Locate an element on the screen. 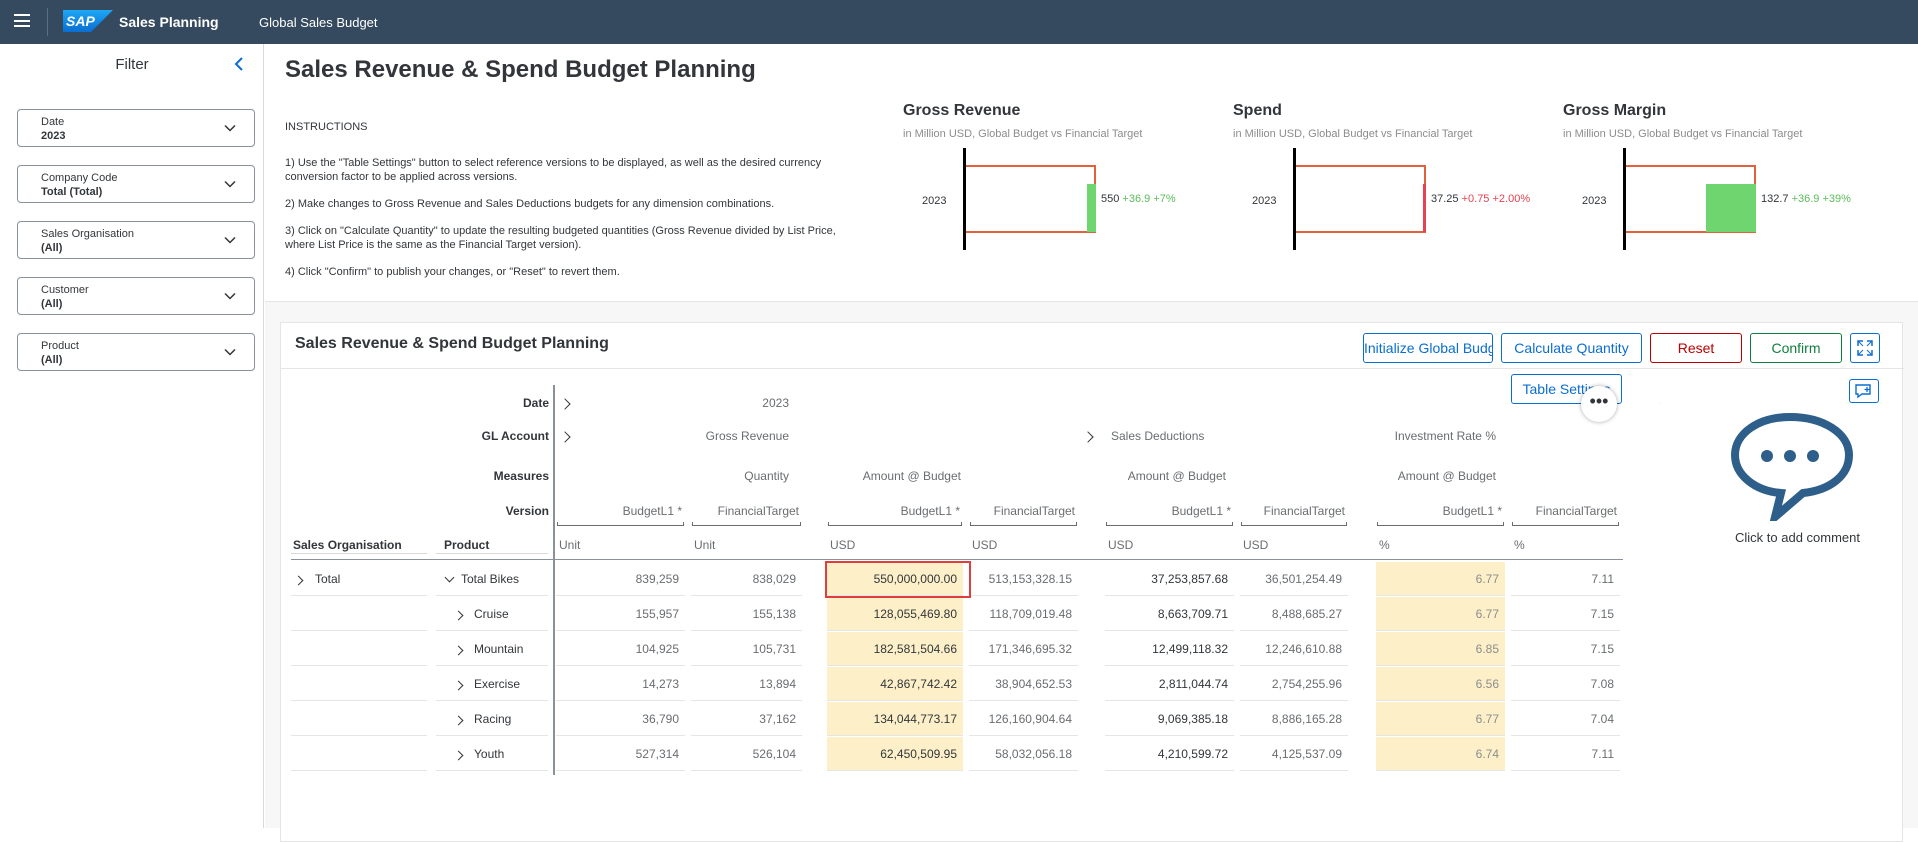 Image resolution: width=1918 pixels, height=842 pixels. initialize-global-budget-button: Initialize Global Budget is located at coordinates (1428, 348).